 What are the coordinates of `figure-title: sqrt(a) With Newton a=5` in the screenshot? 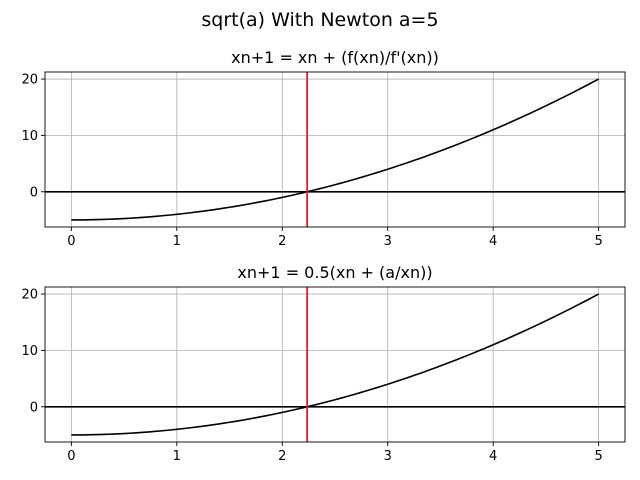 It's located at (319, 20).